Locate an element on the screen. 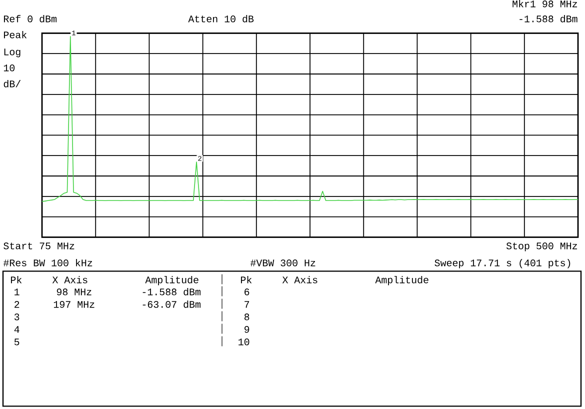 This screenshot has width=585, height=409. text: #VBW 300 Hz is located at coordinates (283, 262).